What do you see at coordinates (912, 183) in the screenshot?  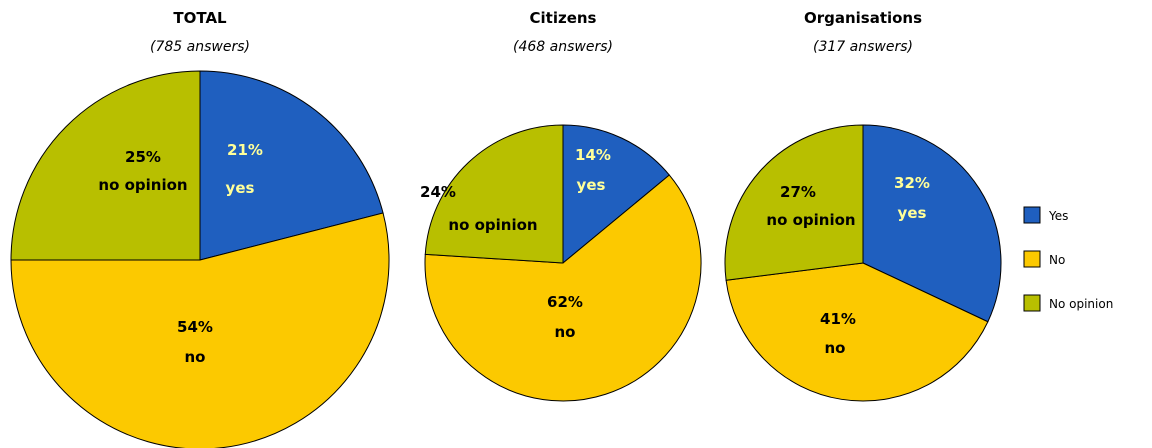 I see `slice-pct-label-organisations-yes: 32%` at bounding box center [912, 183].